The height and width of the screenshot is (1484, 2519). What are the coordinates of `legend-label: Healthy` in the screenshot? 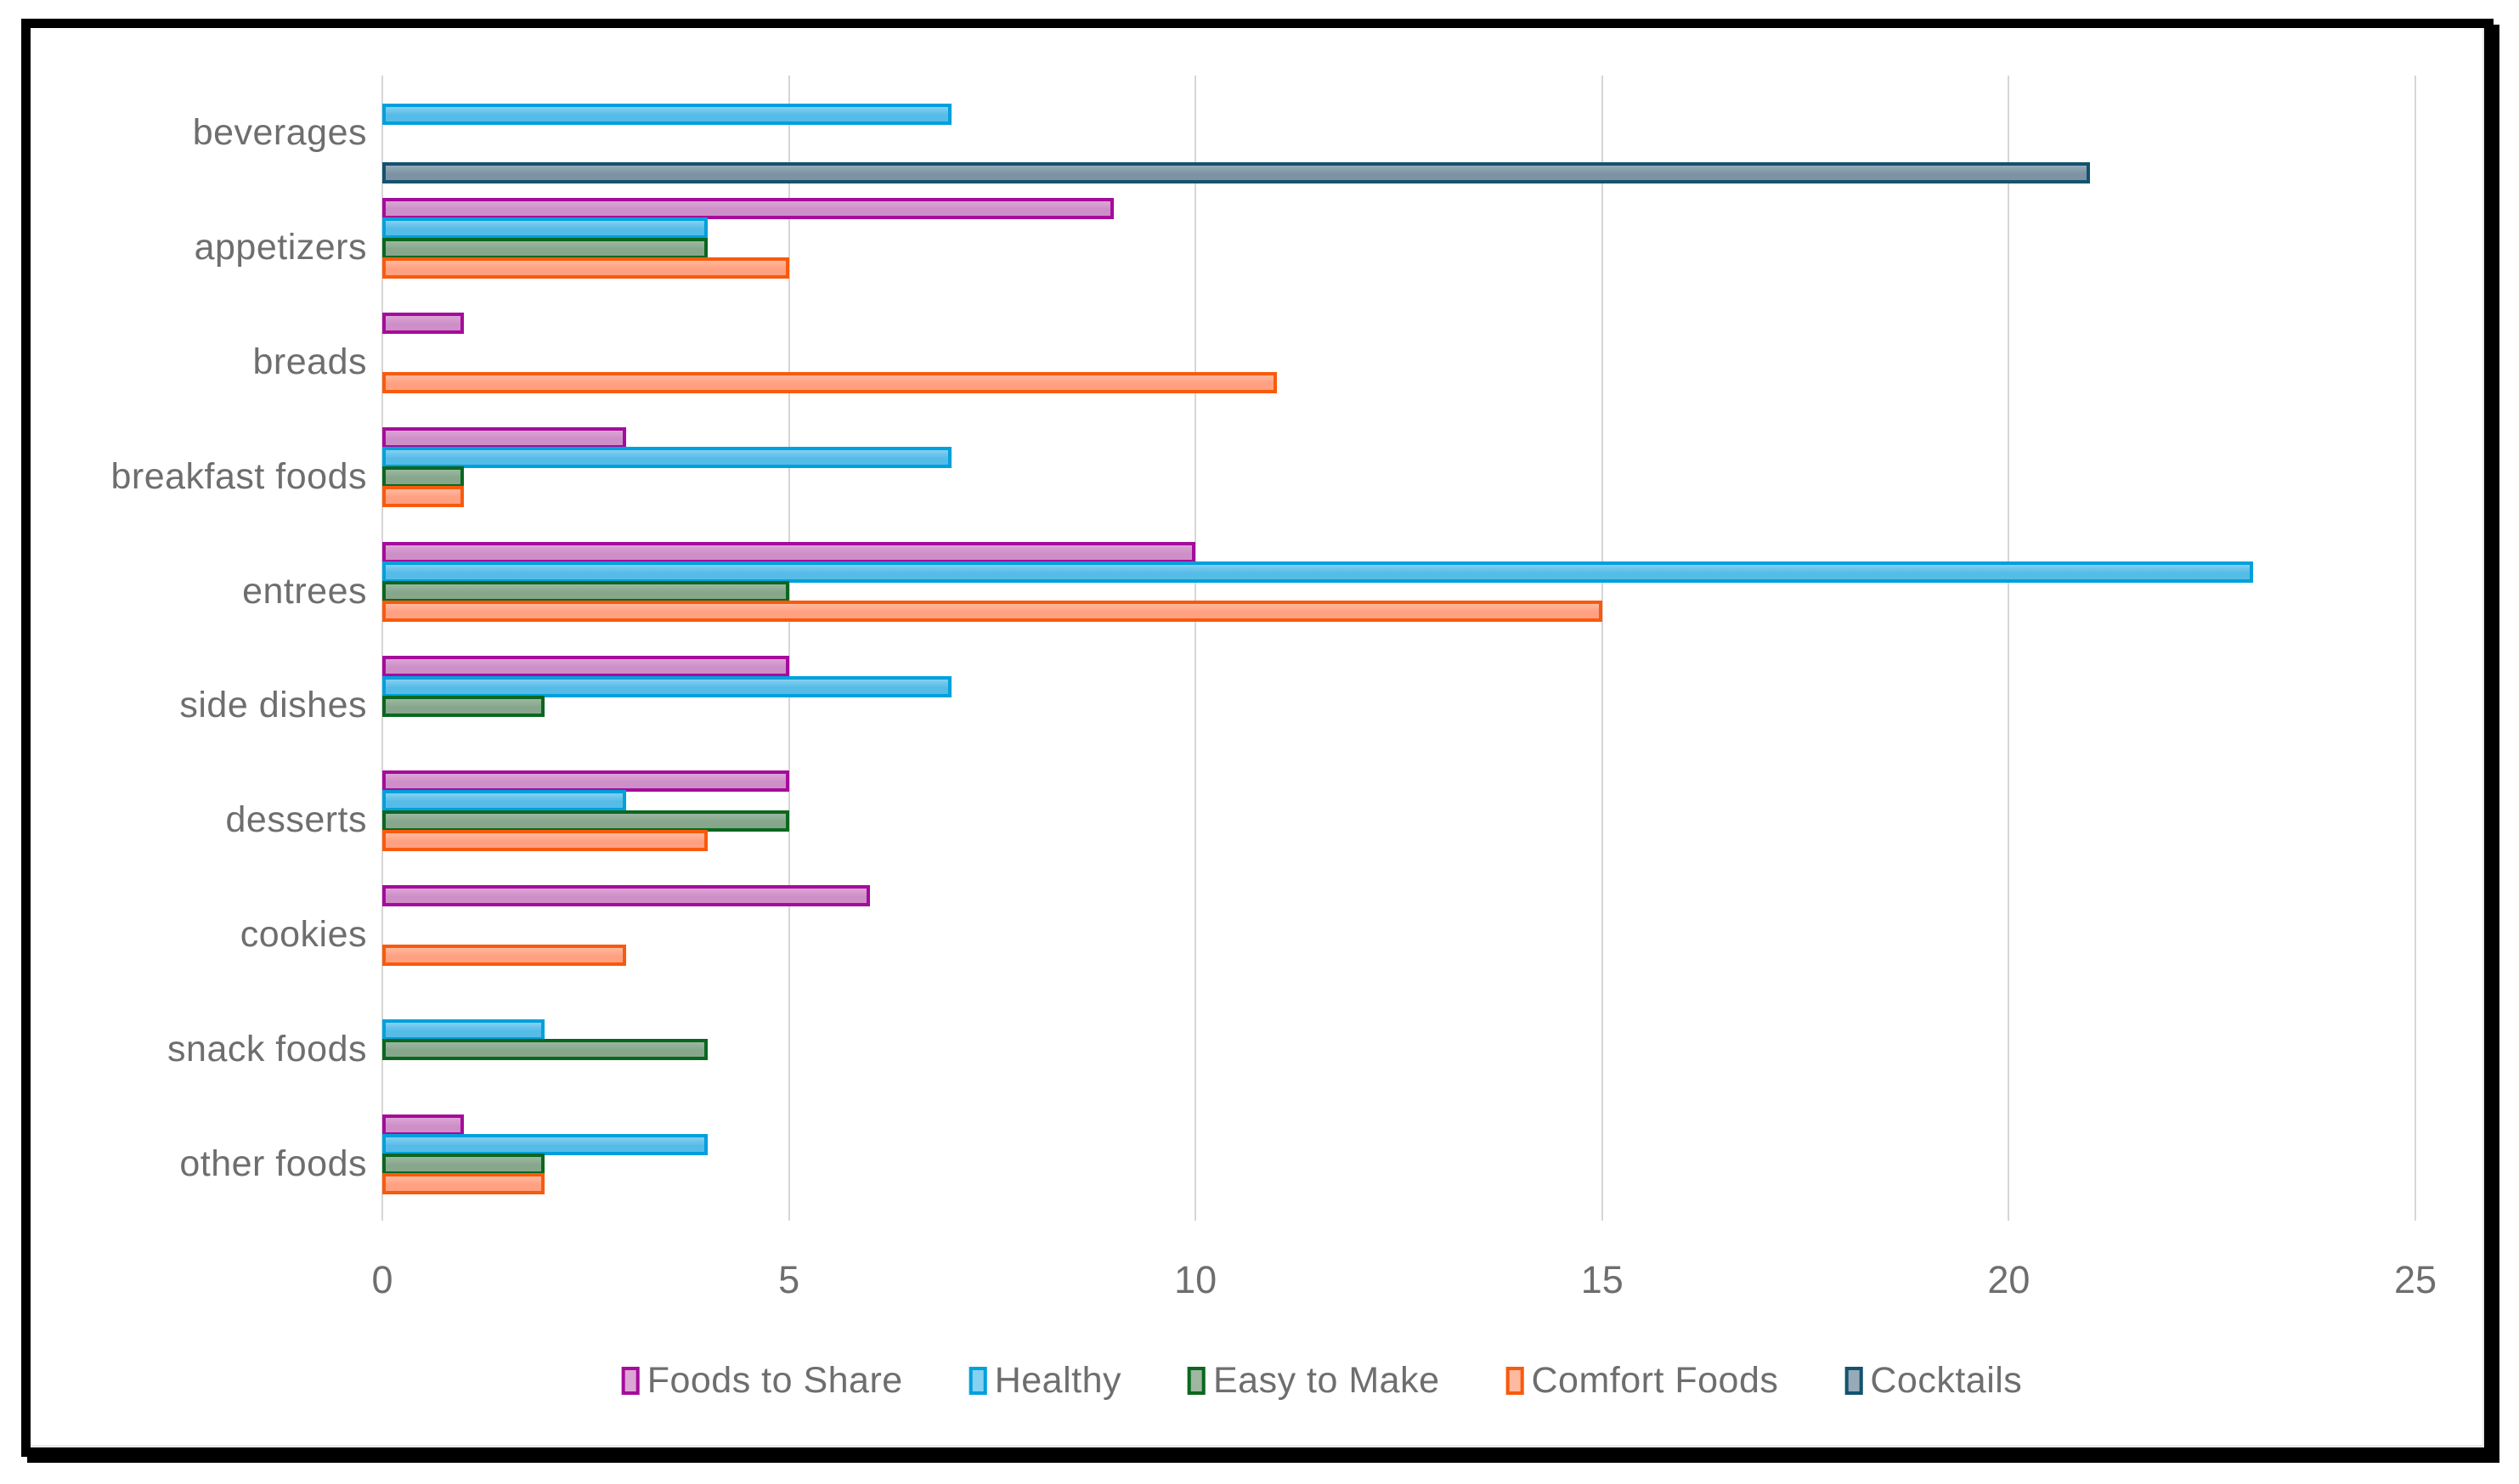 It's located at (1057, 1380).